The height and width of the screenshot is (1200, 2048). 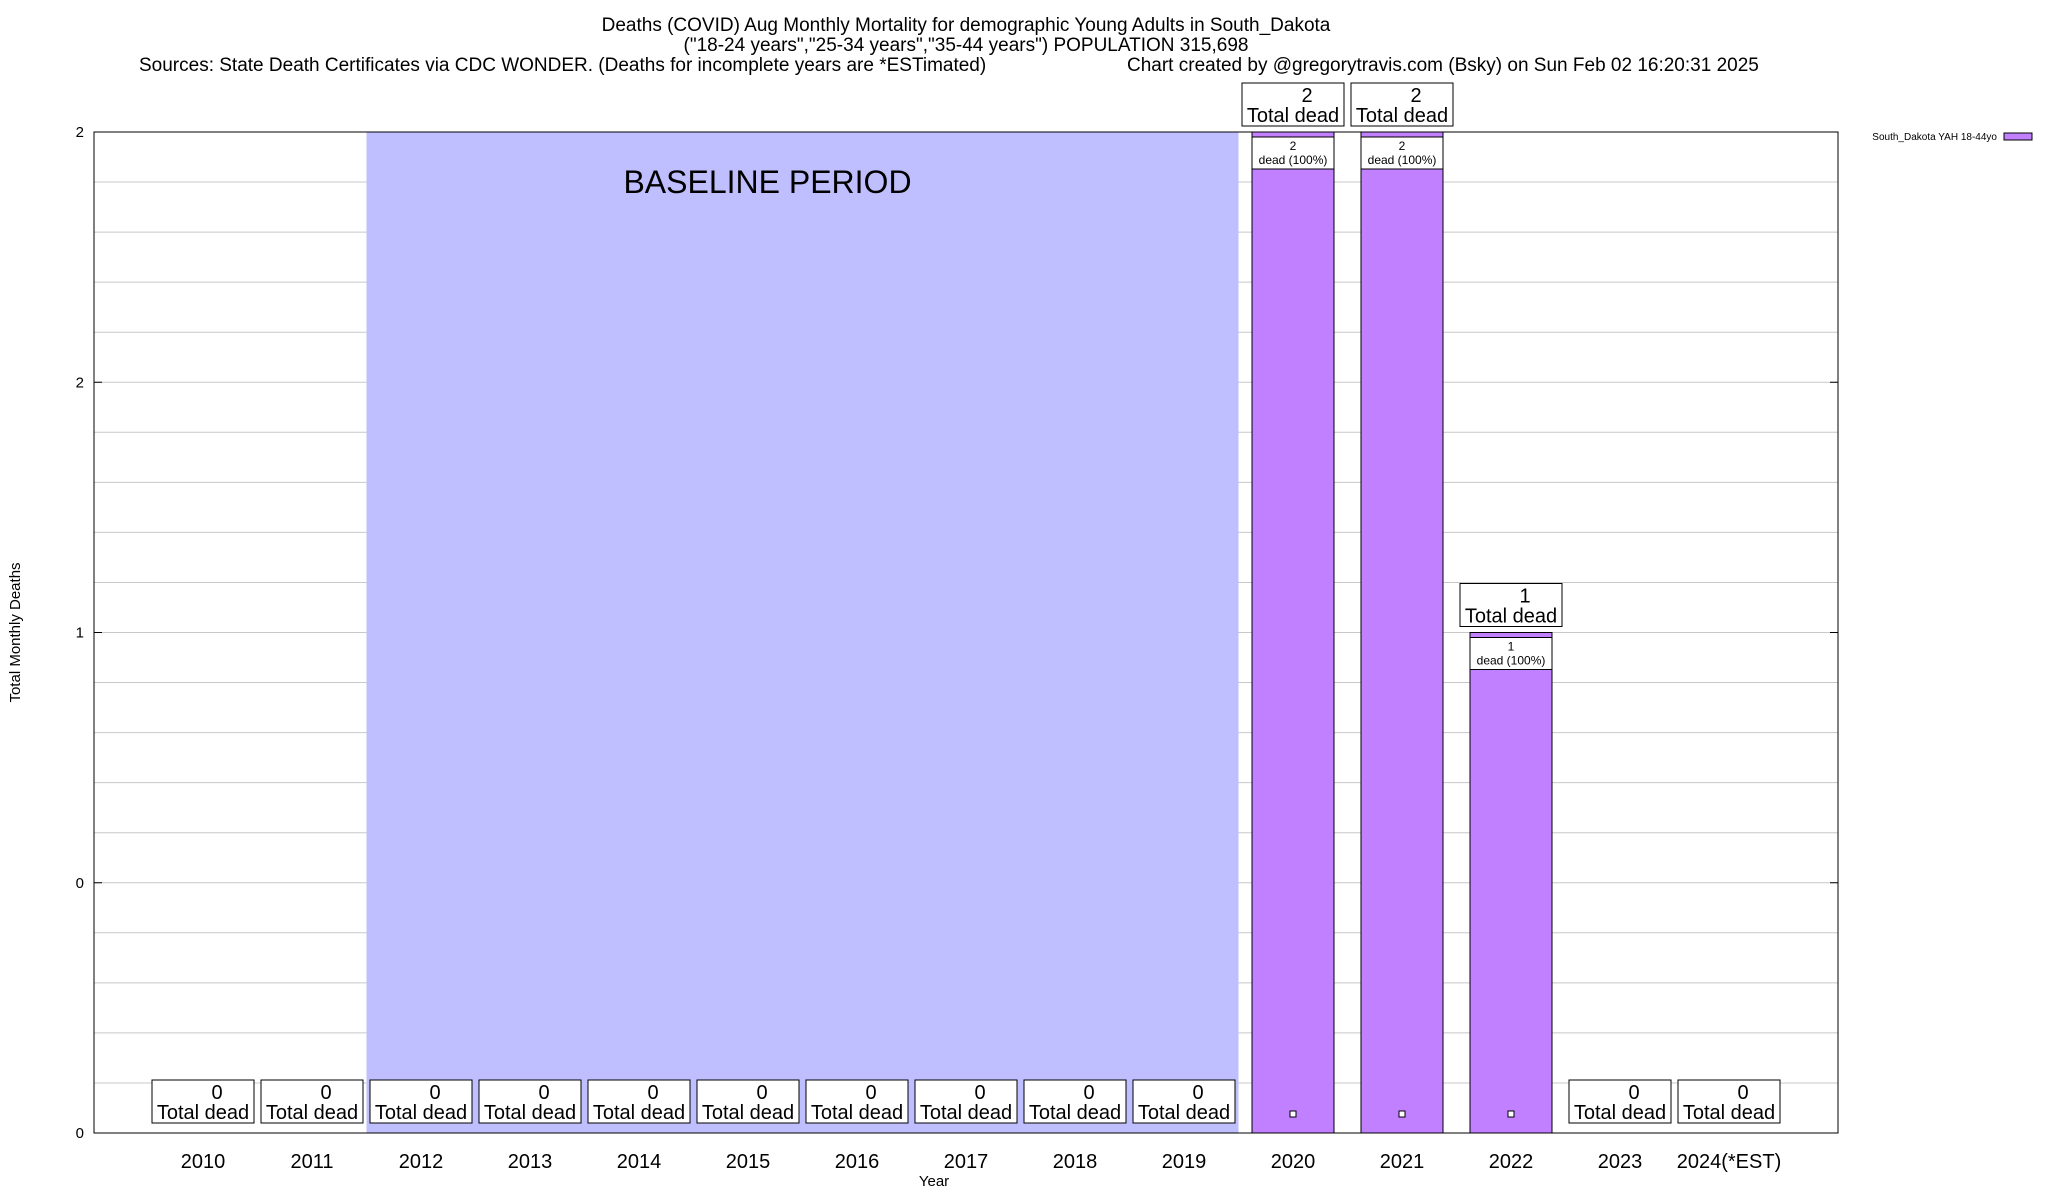 I want to click on legend-entry-label: South_Dakota YAH 18-44yo, so click(x=1934, y=137).